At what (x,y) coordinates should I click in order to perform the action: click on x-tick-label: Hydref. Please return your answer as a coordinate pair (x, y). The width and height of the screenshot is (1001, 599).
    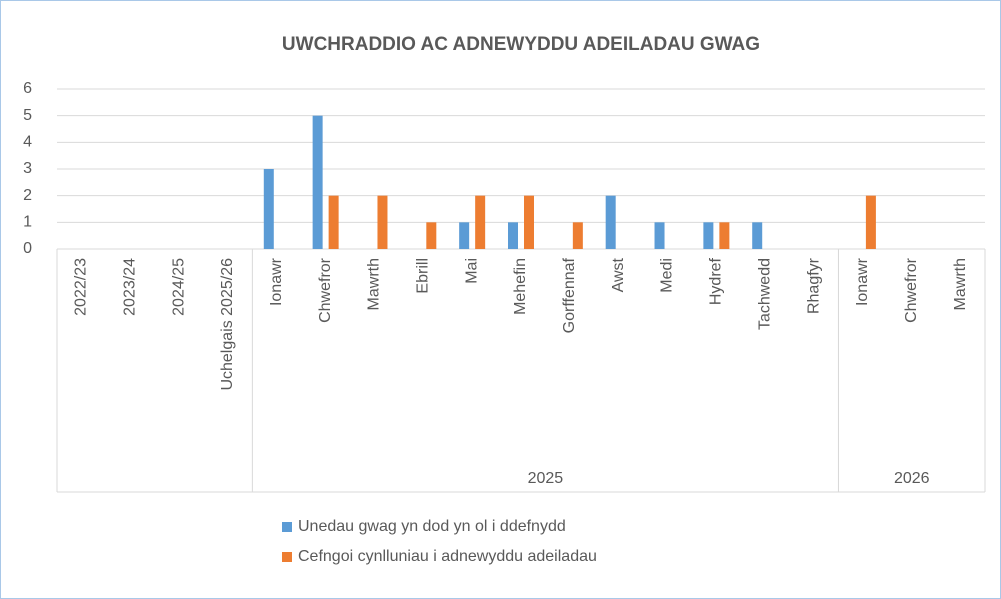
    Looking at the image, I should click on (716, 281).